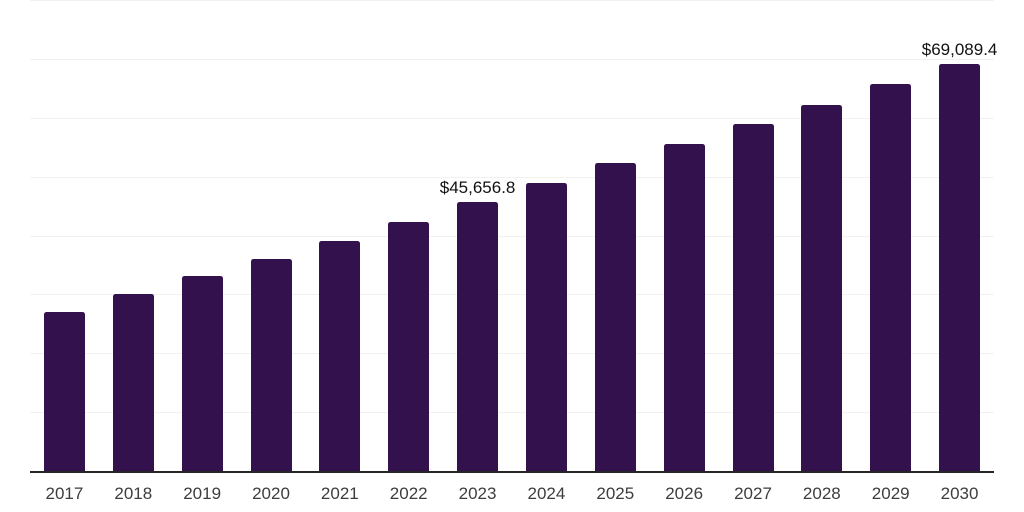 The image size is (1024, 512). Describe the element at coordinates (478, 336) in the screenshot. I see `bar-2023` at that location.